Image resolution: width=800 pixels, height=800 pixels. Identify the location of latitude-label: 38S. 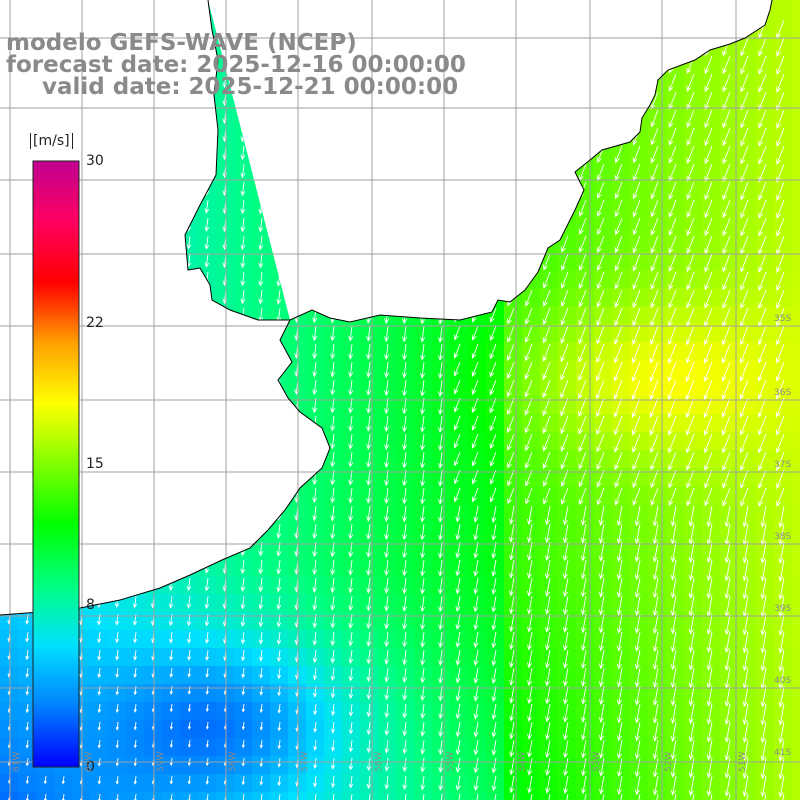
(783, 537).